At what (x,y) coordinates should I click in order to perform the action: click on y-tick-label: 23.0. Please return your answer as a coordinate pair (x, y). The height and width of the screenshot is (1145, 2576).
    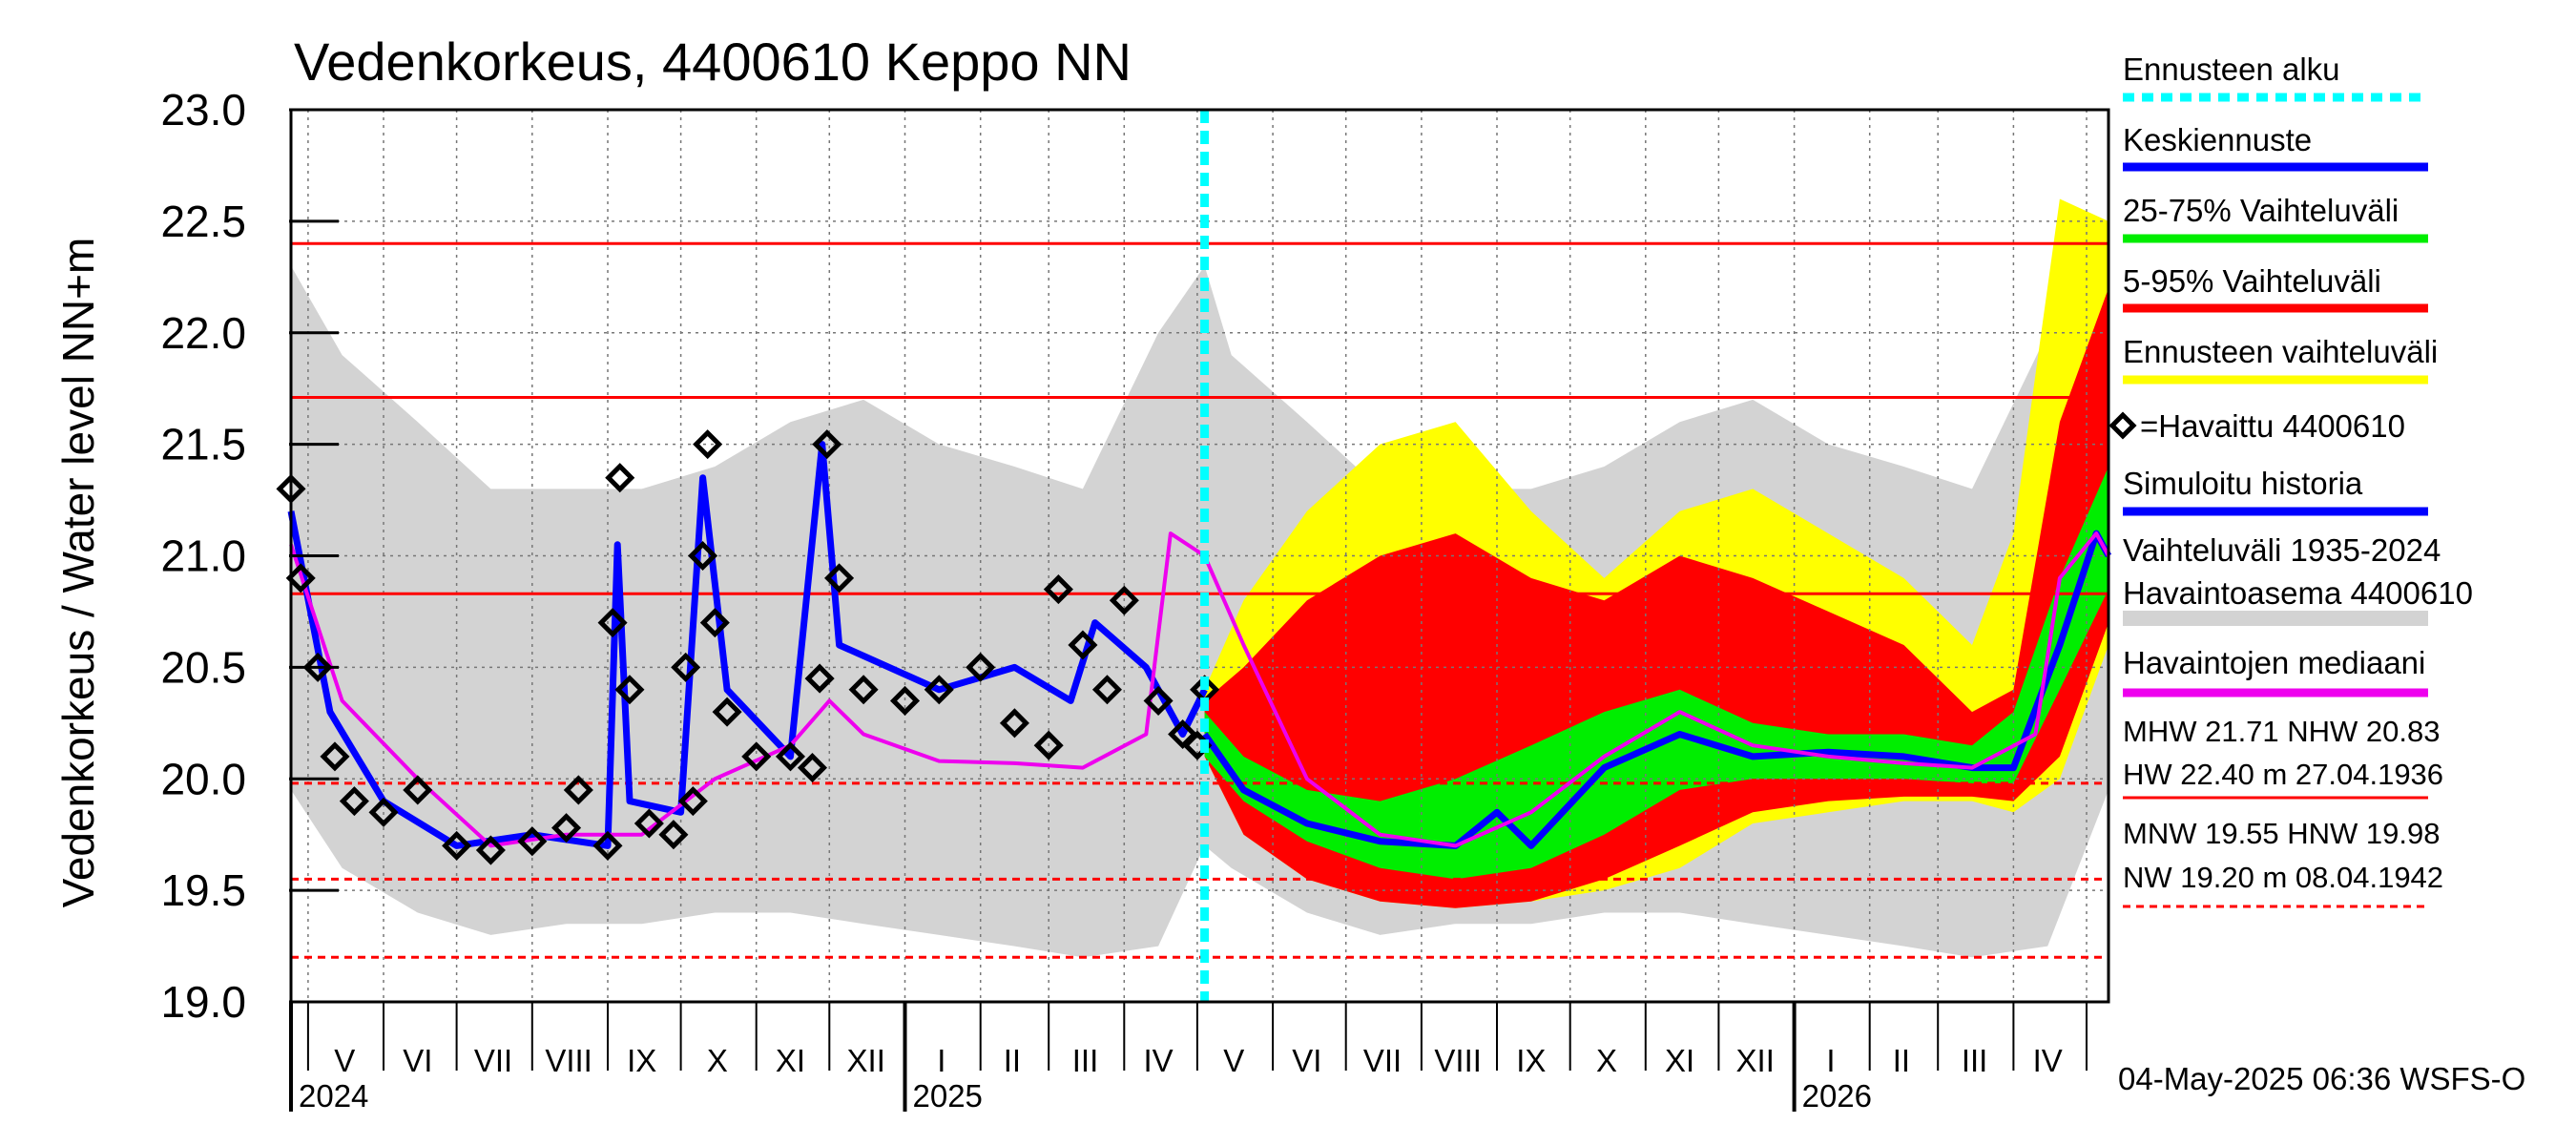
    Looking at the image, I should click on (203, 110).